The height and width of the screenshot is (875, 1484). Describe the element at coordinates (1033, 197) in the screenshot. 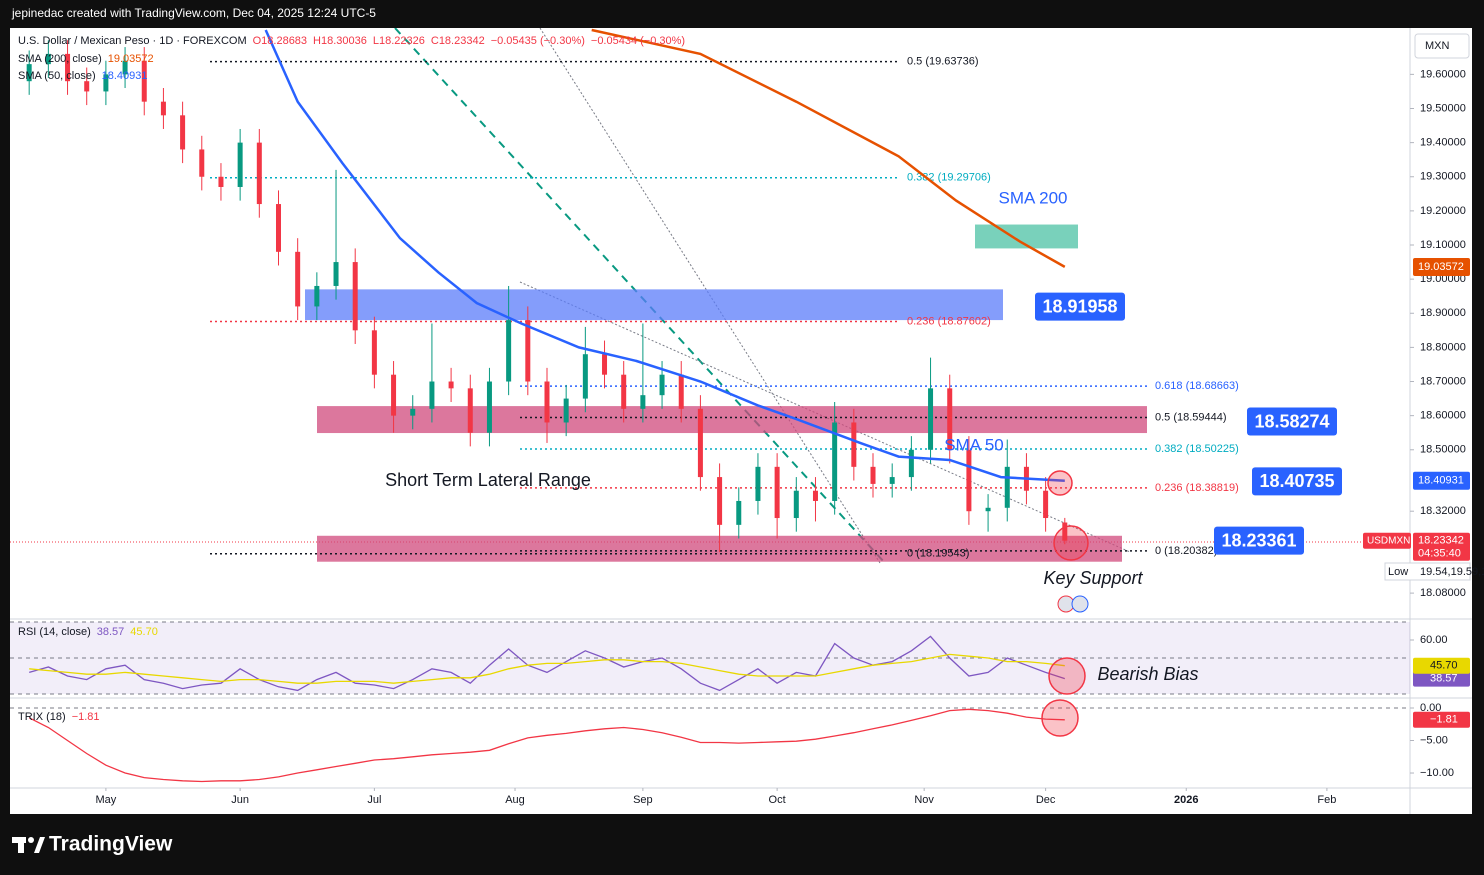

I see `annotation: SMA 200` at that location.